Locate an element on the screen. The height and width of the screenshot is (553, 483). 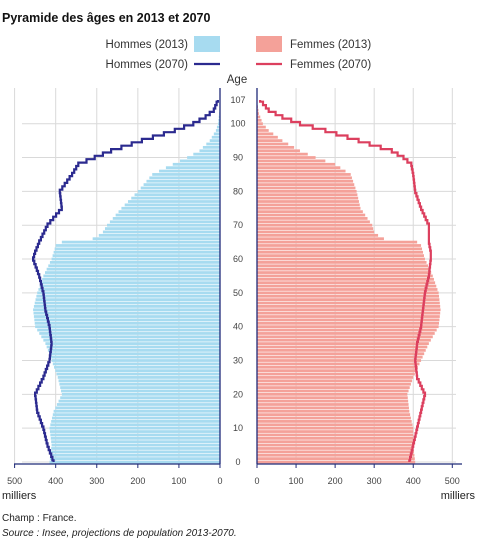
x-tick-label: 300 is located at coordinates (96, 481).